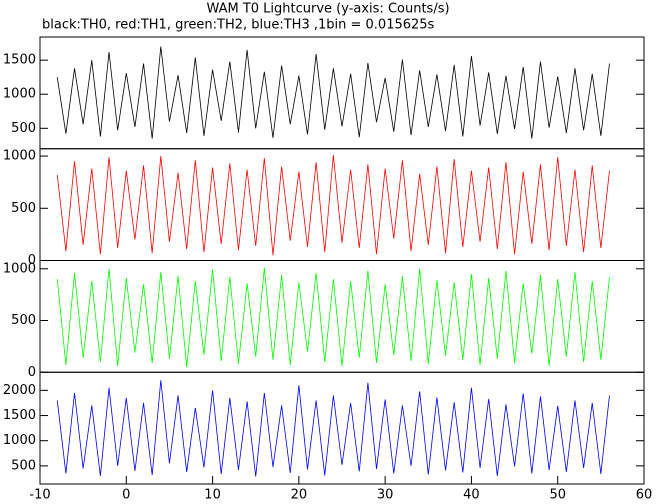 The height and width of the screenshot is (504, 657). I want to click on x-tick-label: 40, so click(471, 495).